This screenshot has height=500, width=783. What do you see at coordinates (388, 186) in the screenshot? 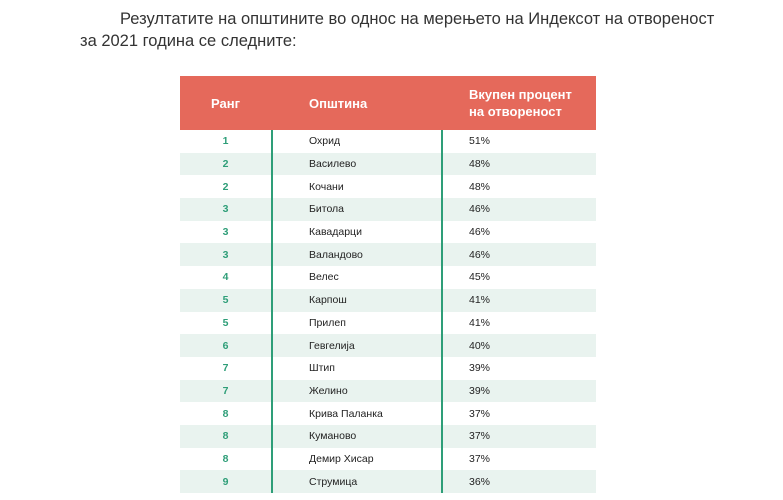
I see `table-row: 2 Кочани 48%` at bounding box center [388, 186].